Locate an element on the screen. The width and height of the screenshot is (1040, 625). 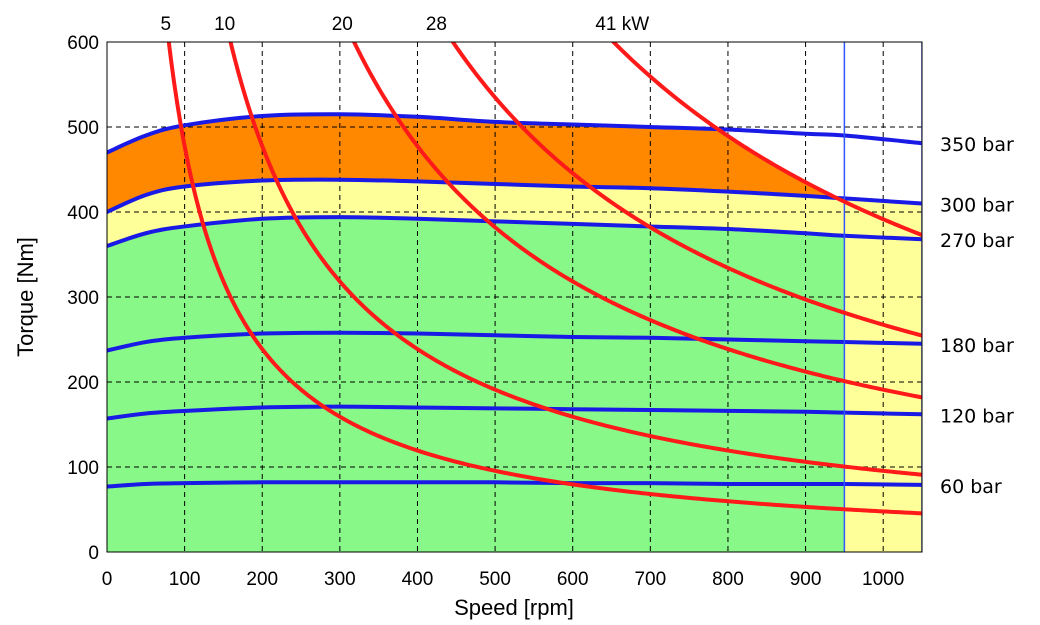
pressure-label: 300 bar is located at coordinates (977, 206).